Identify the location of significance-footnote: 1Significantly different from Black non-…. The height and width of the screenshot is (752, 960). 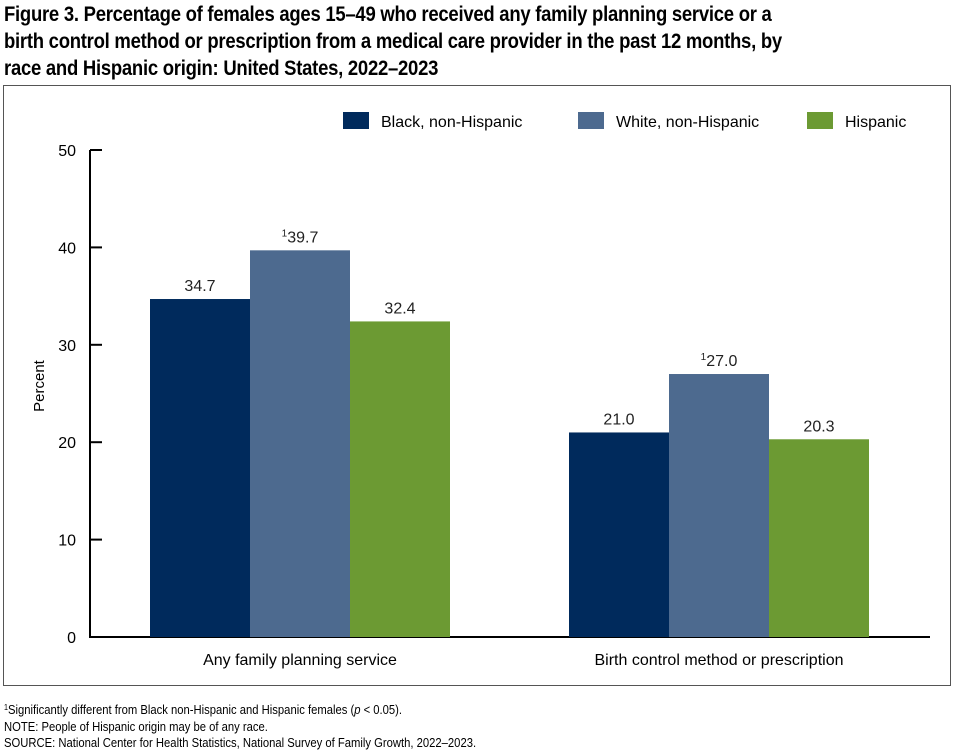
(203, 710).